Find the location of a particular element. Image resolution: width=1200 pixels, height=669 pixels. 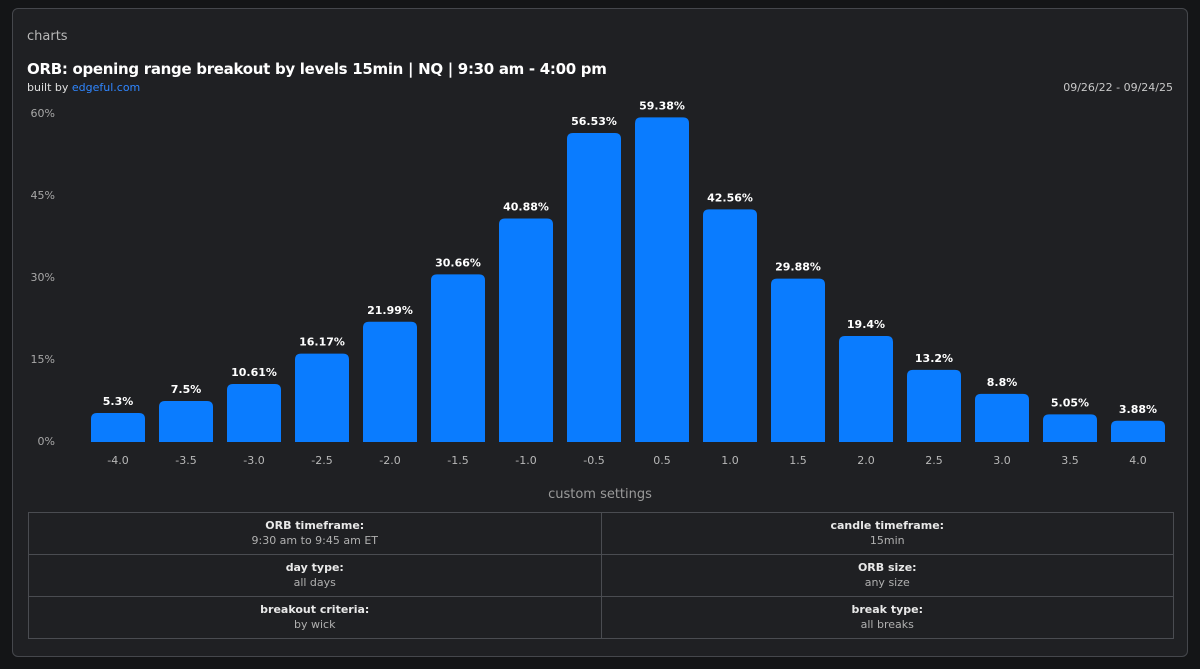

x-tick-label: -2.5 is located at coordinates (321, 460).